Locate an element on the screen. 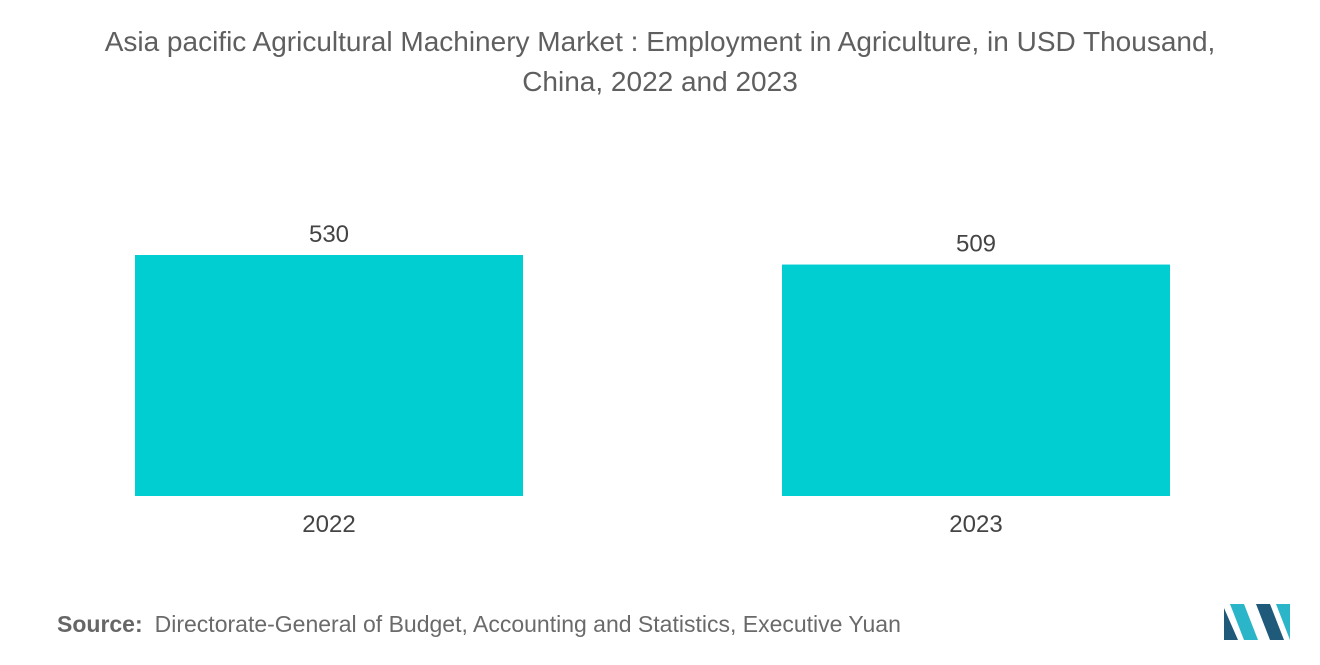  data-label-2022: 530 is located at coordinates (329, 234).